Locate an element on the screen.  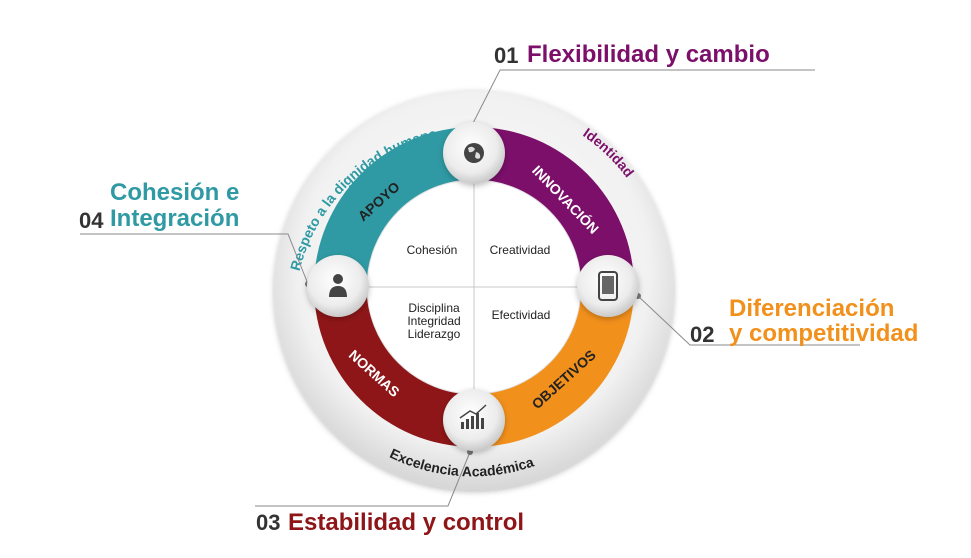
value-creatividad: Creatividad is located at coordinates (520, 250).